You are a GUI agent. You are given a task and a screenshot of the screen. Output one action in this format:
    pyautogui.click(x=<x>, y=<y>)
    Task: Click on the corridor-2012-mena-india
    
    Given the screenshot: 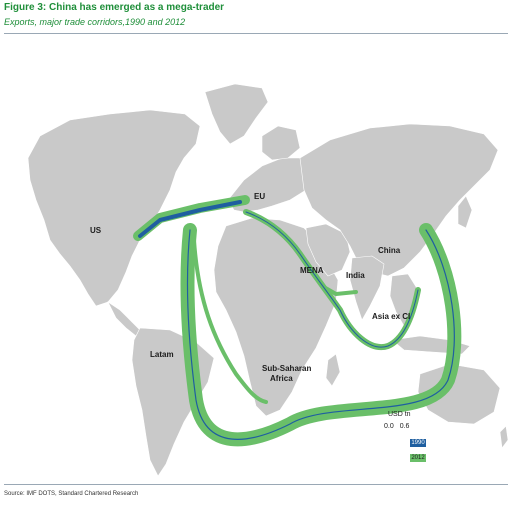 What is the action you would take?
    pyautogui.click(x=339, y=290)
    